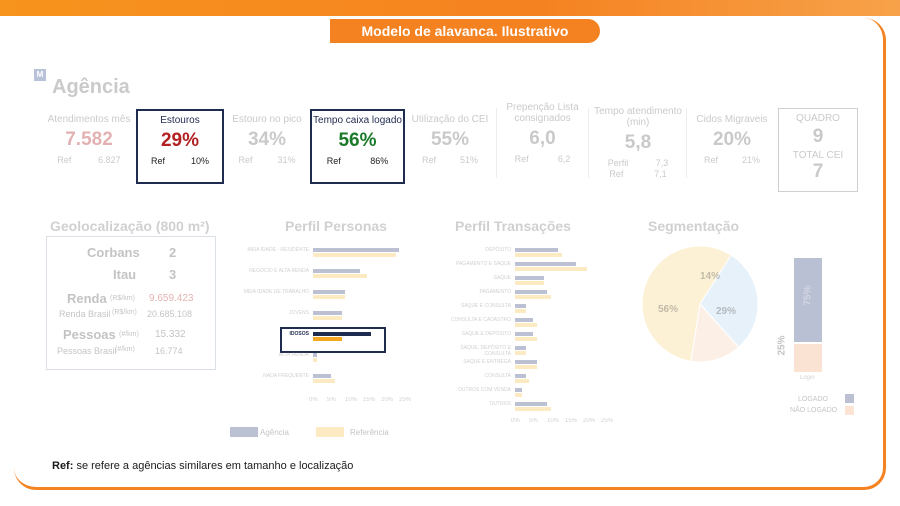 The image size is (900, 506). What do you see at coordinates (405, 400) in the screenshot?
I see `x-tick-label: 25%` at bounding box center [405, 400].